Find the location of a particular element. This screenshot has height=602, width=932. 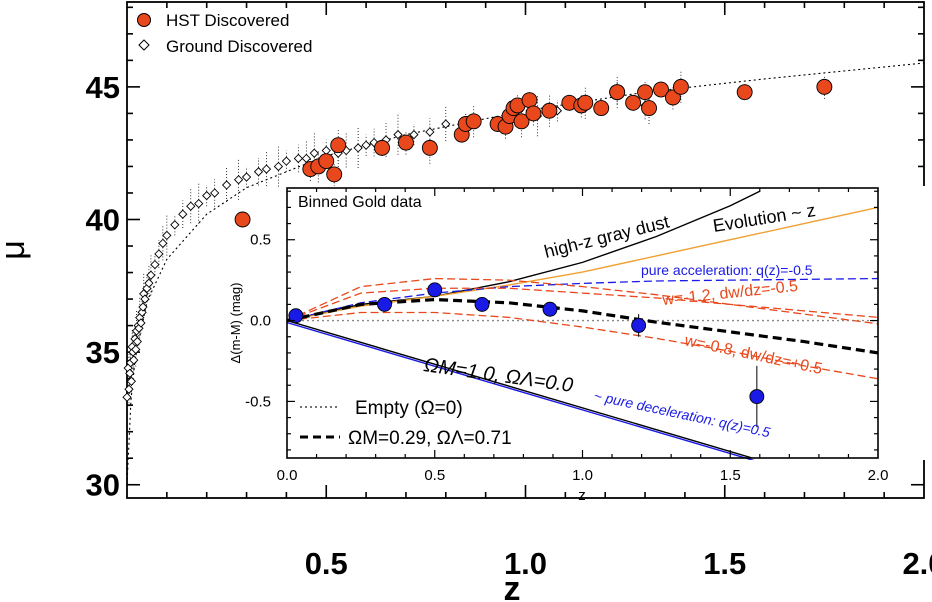

inset-y-tick-labels: -0.5 0.0 0.5 is located at coordinates (258, 321).